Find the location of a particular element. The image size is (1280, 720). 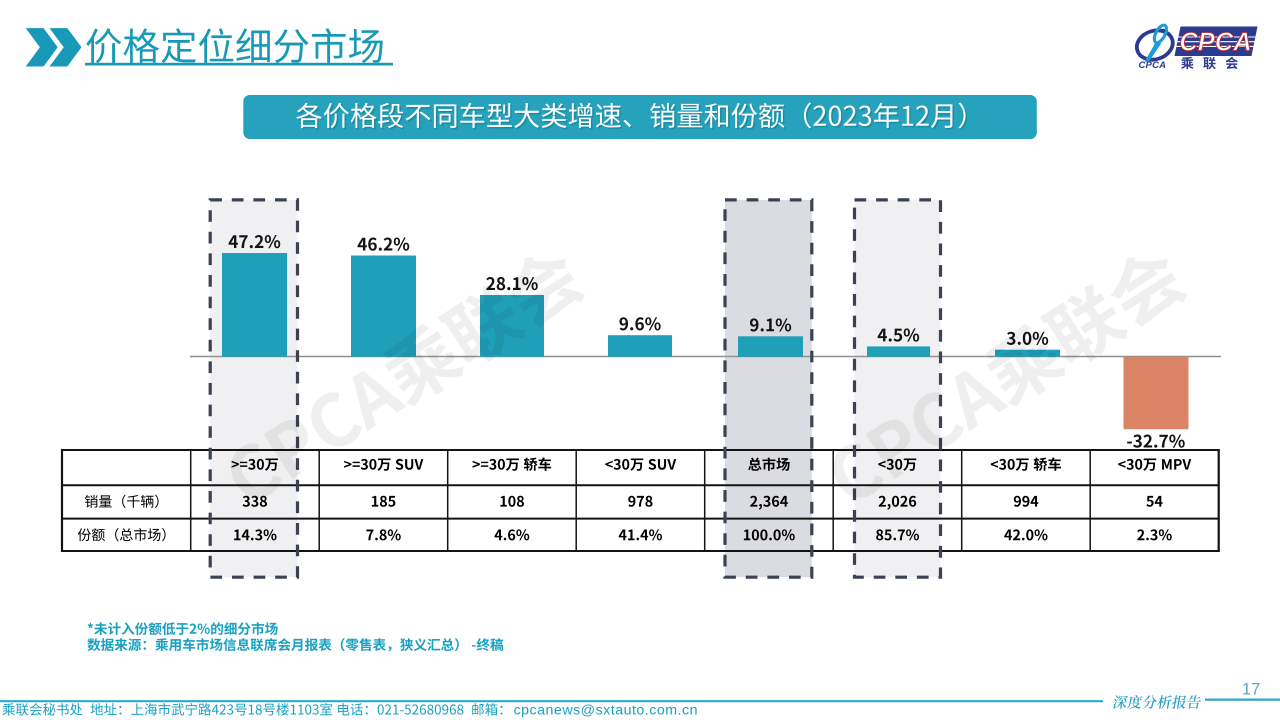

svg-text: 17 is located at coordinates (1251, 690).